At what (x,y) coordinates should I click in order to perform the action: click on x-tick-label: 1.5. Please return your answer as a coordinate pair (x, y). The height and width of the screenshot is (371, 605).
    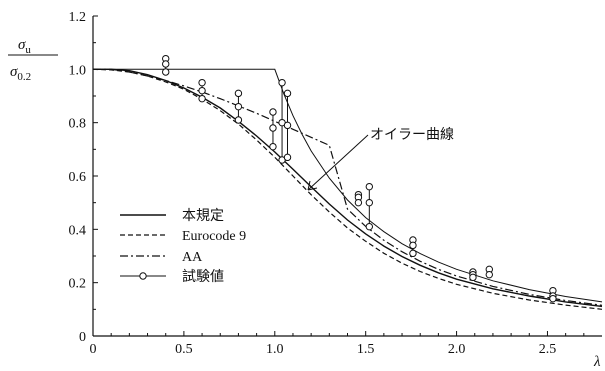
    Looking at the image, I should click on (366, 349).